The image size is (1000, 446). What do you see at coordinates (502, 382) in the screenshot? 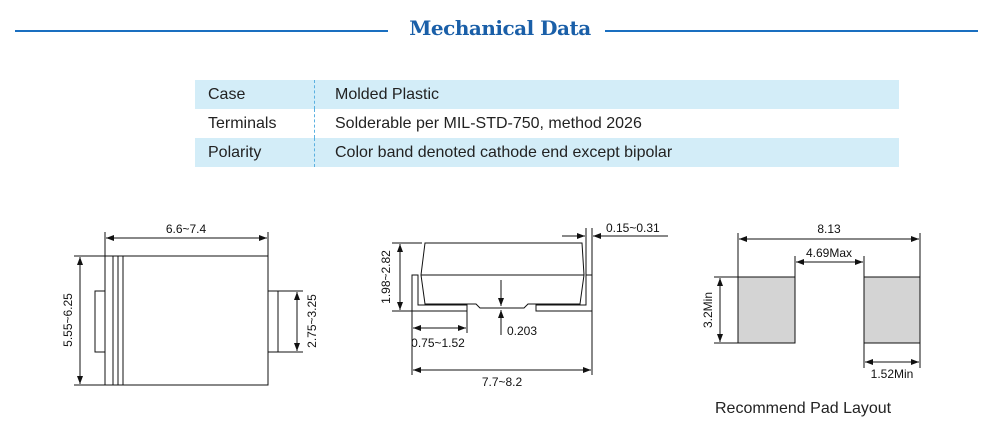
I see `dim-overall-length: 7.7~8.2` at bounding box center [502, 382].